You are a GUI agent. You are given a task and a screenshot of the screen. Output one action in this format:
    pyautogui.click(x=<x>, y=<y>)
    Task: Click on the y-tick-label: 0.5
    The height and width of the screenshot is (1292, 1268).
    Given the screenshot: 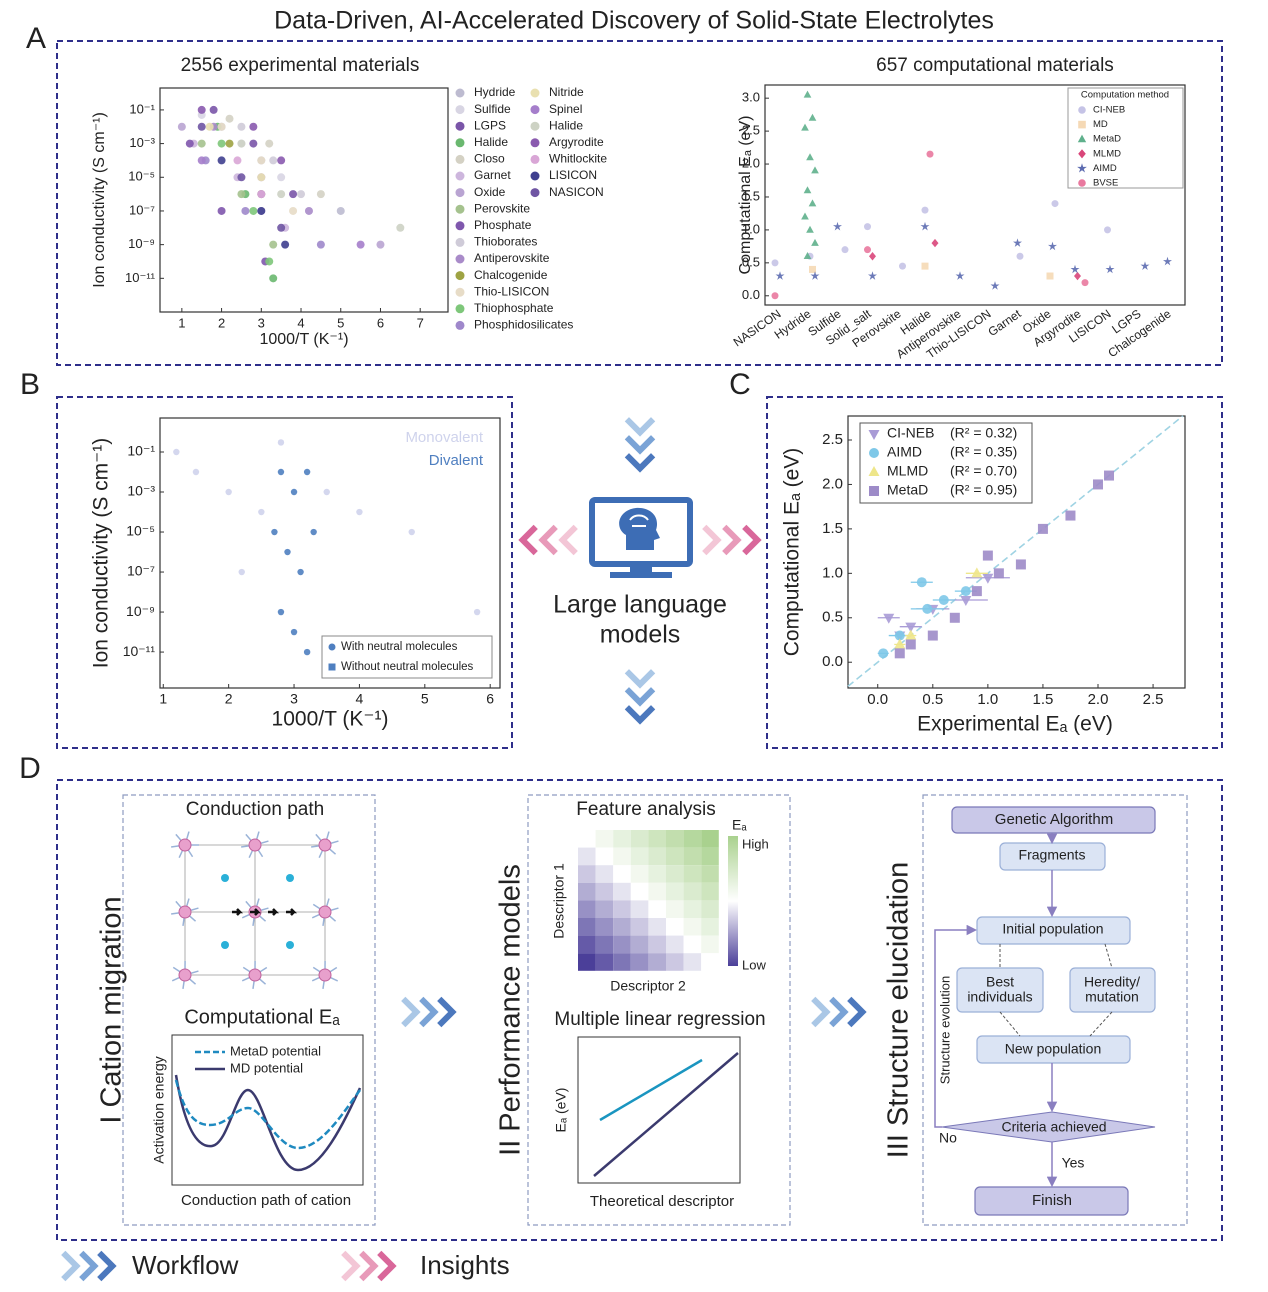 What is the action you would take?
    pyautogui.click(x=832, y=617)
    